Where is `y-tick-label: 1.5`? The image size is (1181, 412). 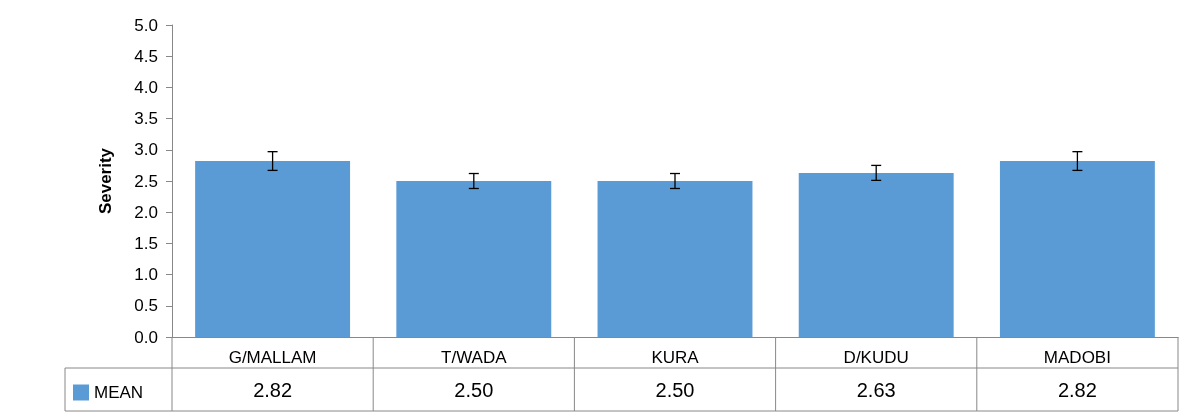
y-tick-label: 1.5 is located at coordinates (146, 243).